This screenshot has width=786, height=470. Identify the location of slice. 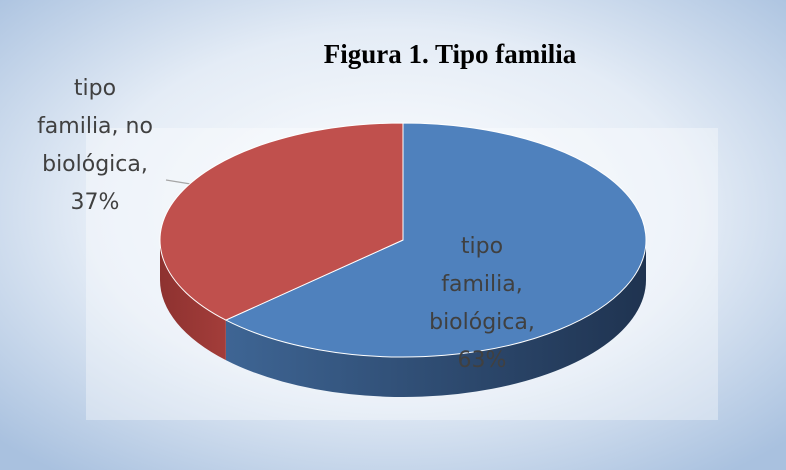
(281, 221).